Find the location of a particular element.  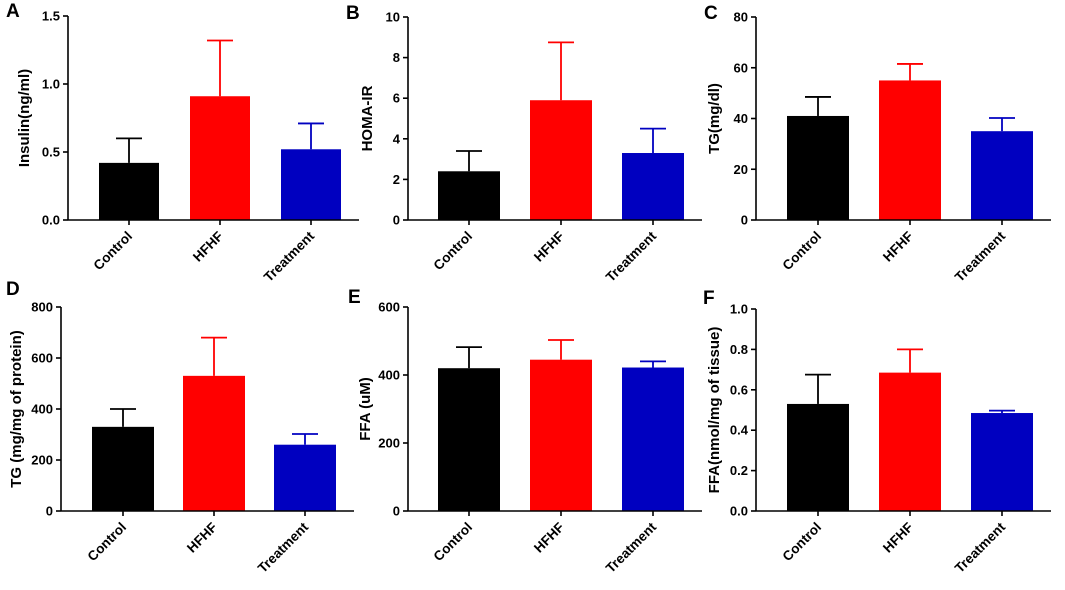

panel-letter-a: A is located at coordinates (13, 11).